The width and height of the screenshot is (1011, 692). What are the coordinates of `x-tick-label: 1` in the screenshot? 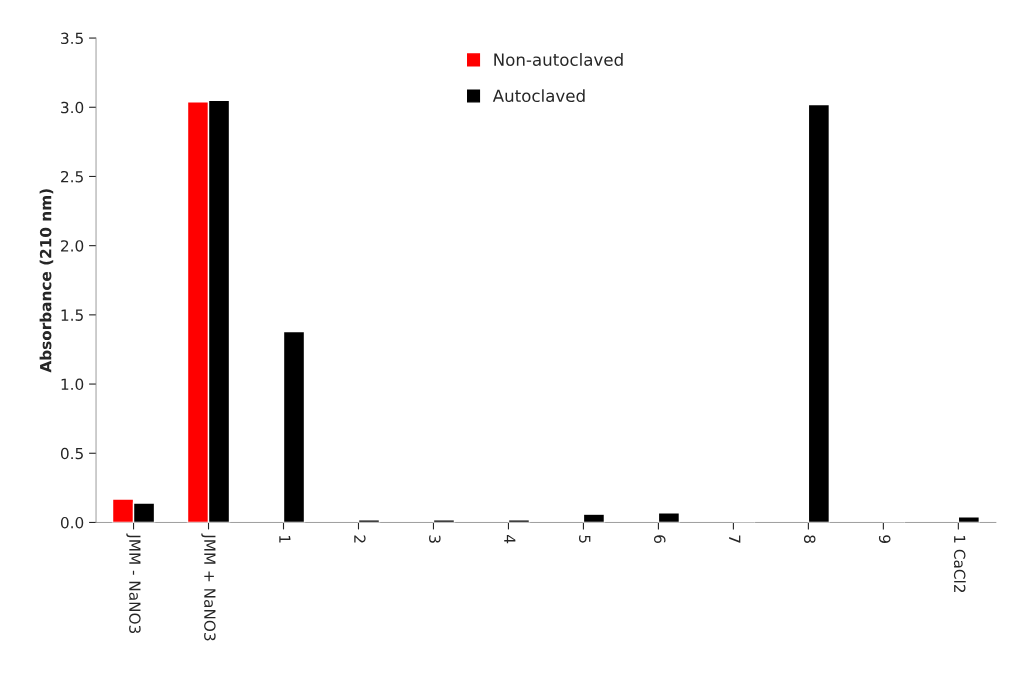 It's located at (285, 539).